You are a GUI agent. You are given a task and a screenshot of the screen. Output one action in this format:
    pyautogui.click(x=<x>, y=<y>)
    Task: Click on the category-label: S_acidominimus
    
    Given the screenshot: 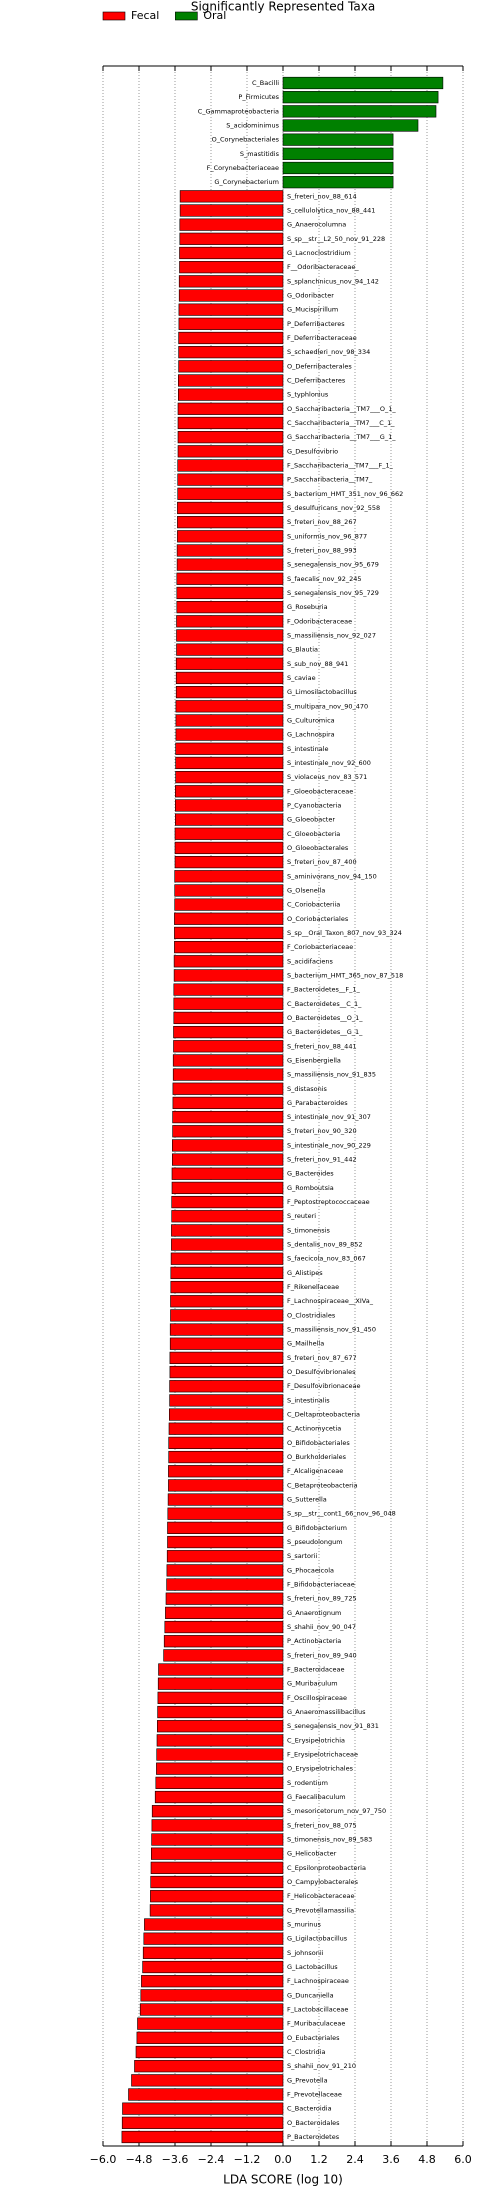 What is the action you would take?
    pyautogui.click(x=252, y=125)
    